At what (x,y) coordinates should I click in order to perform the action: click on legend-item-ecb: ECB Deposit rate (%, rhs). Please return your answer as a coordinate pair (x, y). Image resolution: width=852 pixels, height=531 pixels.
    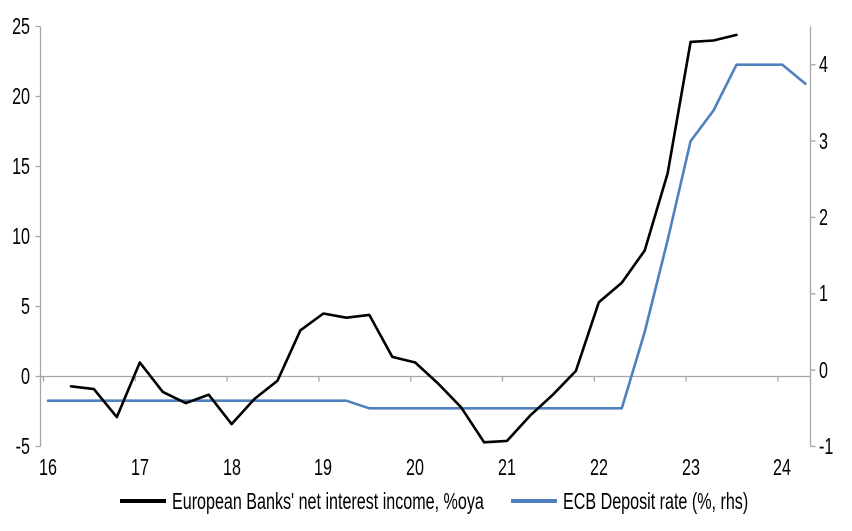
    Looking at the image, I should click on (669, 500).